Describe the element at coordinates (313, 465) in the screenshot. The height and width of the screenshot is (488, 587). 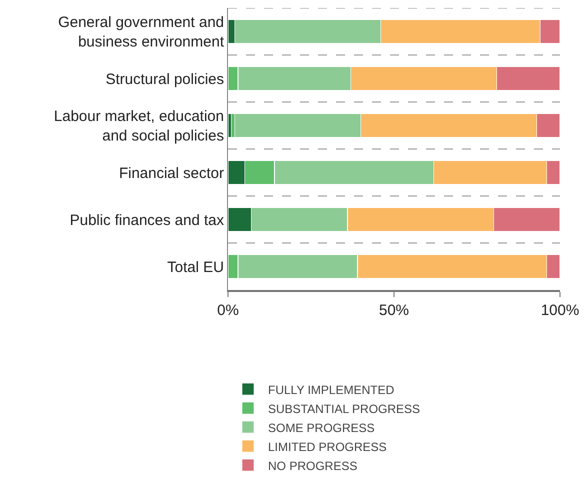
I see `legend-label: NO PROGRESS` at that location.